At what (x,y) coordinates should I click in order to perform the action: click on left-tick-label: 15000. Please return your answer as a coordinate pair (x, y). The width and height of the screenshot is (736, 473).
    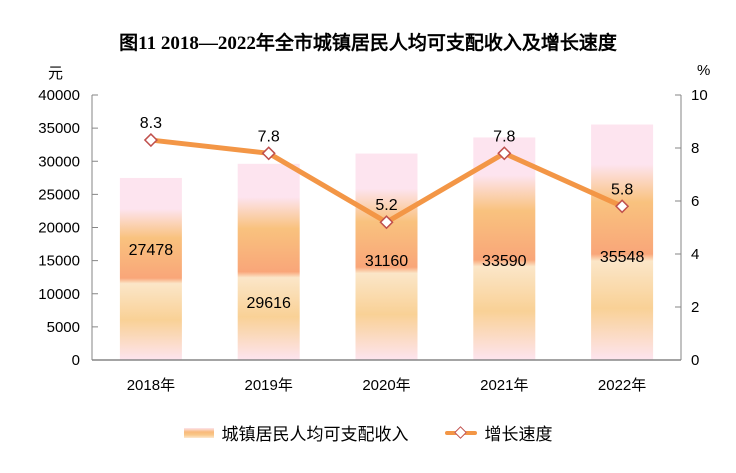
    Looking at the image, I should click on (59, 261).